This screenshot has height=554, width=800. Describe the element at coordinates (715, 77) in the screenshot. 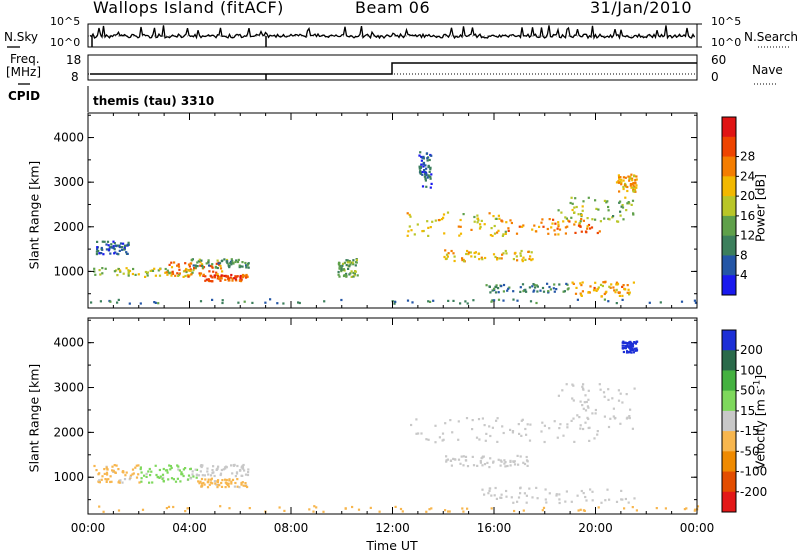

I see `nave-tick-bottom: 0` at that location.